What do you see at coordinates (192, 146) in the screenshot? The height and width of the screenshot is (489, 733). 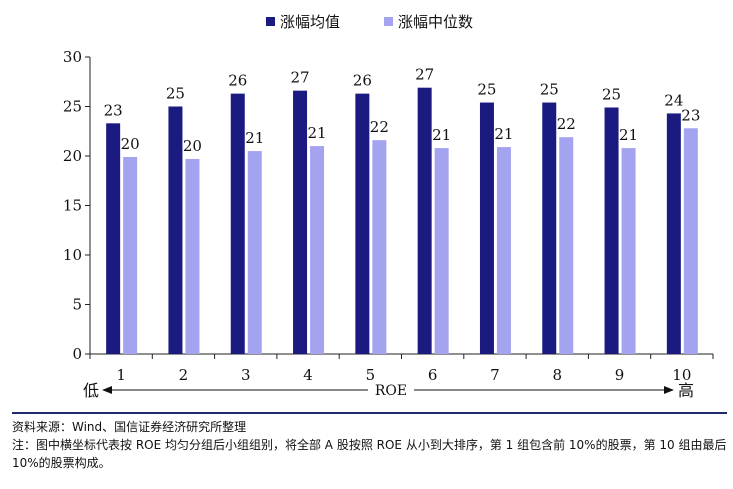 I see `data-label-s2-2: 20` at bounding box center [192, 146].